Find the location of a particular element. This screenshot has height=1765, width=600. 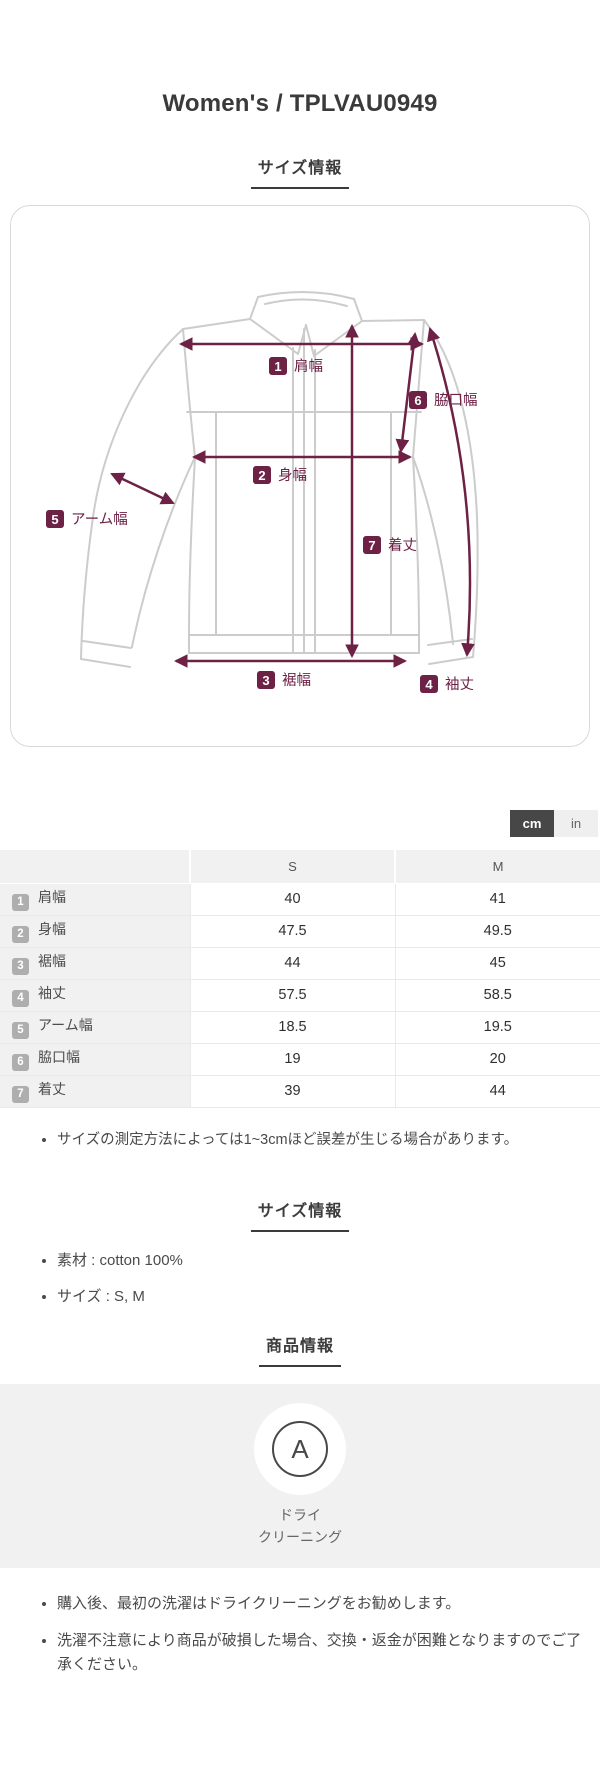

svg-text: 袖丈 is located at coordinates (459, 684).